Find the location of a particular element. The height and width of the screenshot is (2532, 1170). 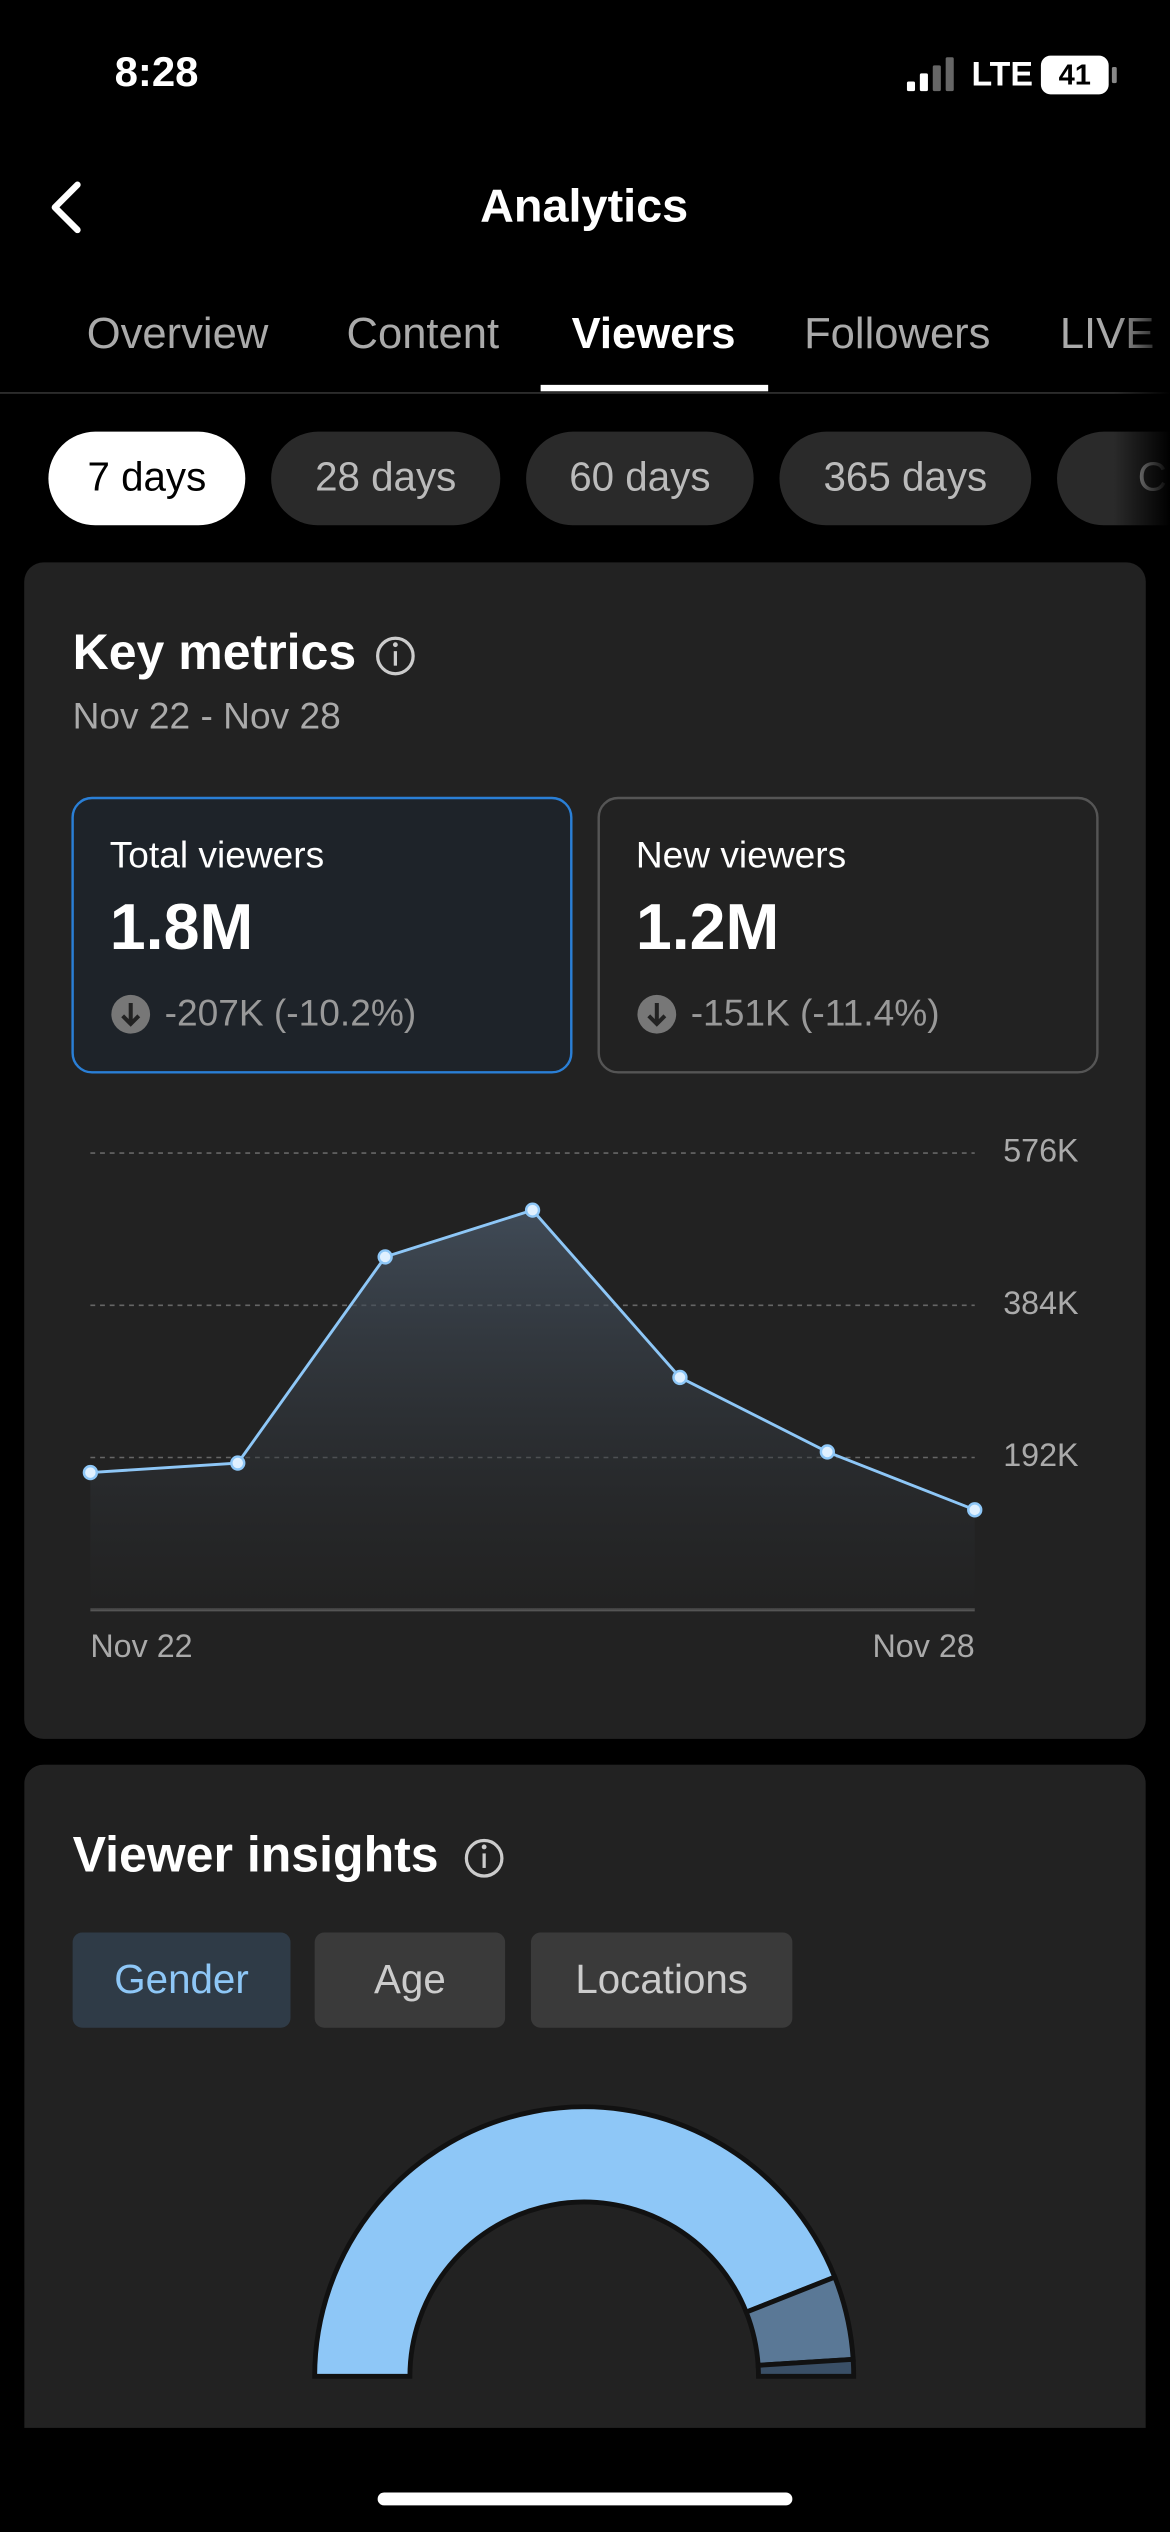

tab: Followers is located at coordinates (897, 334).